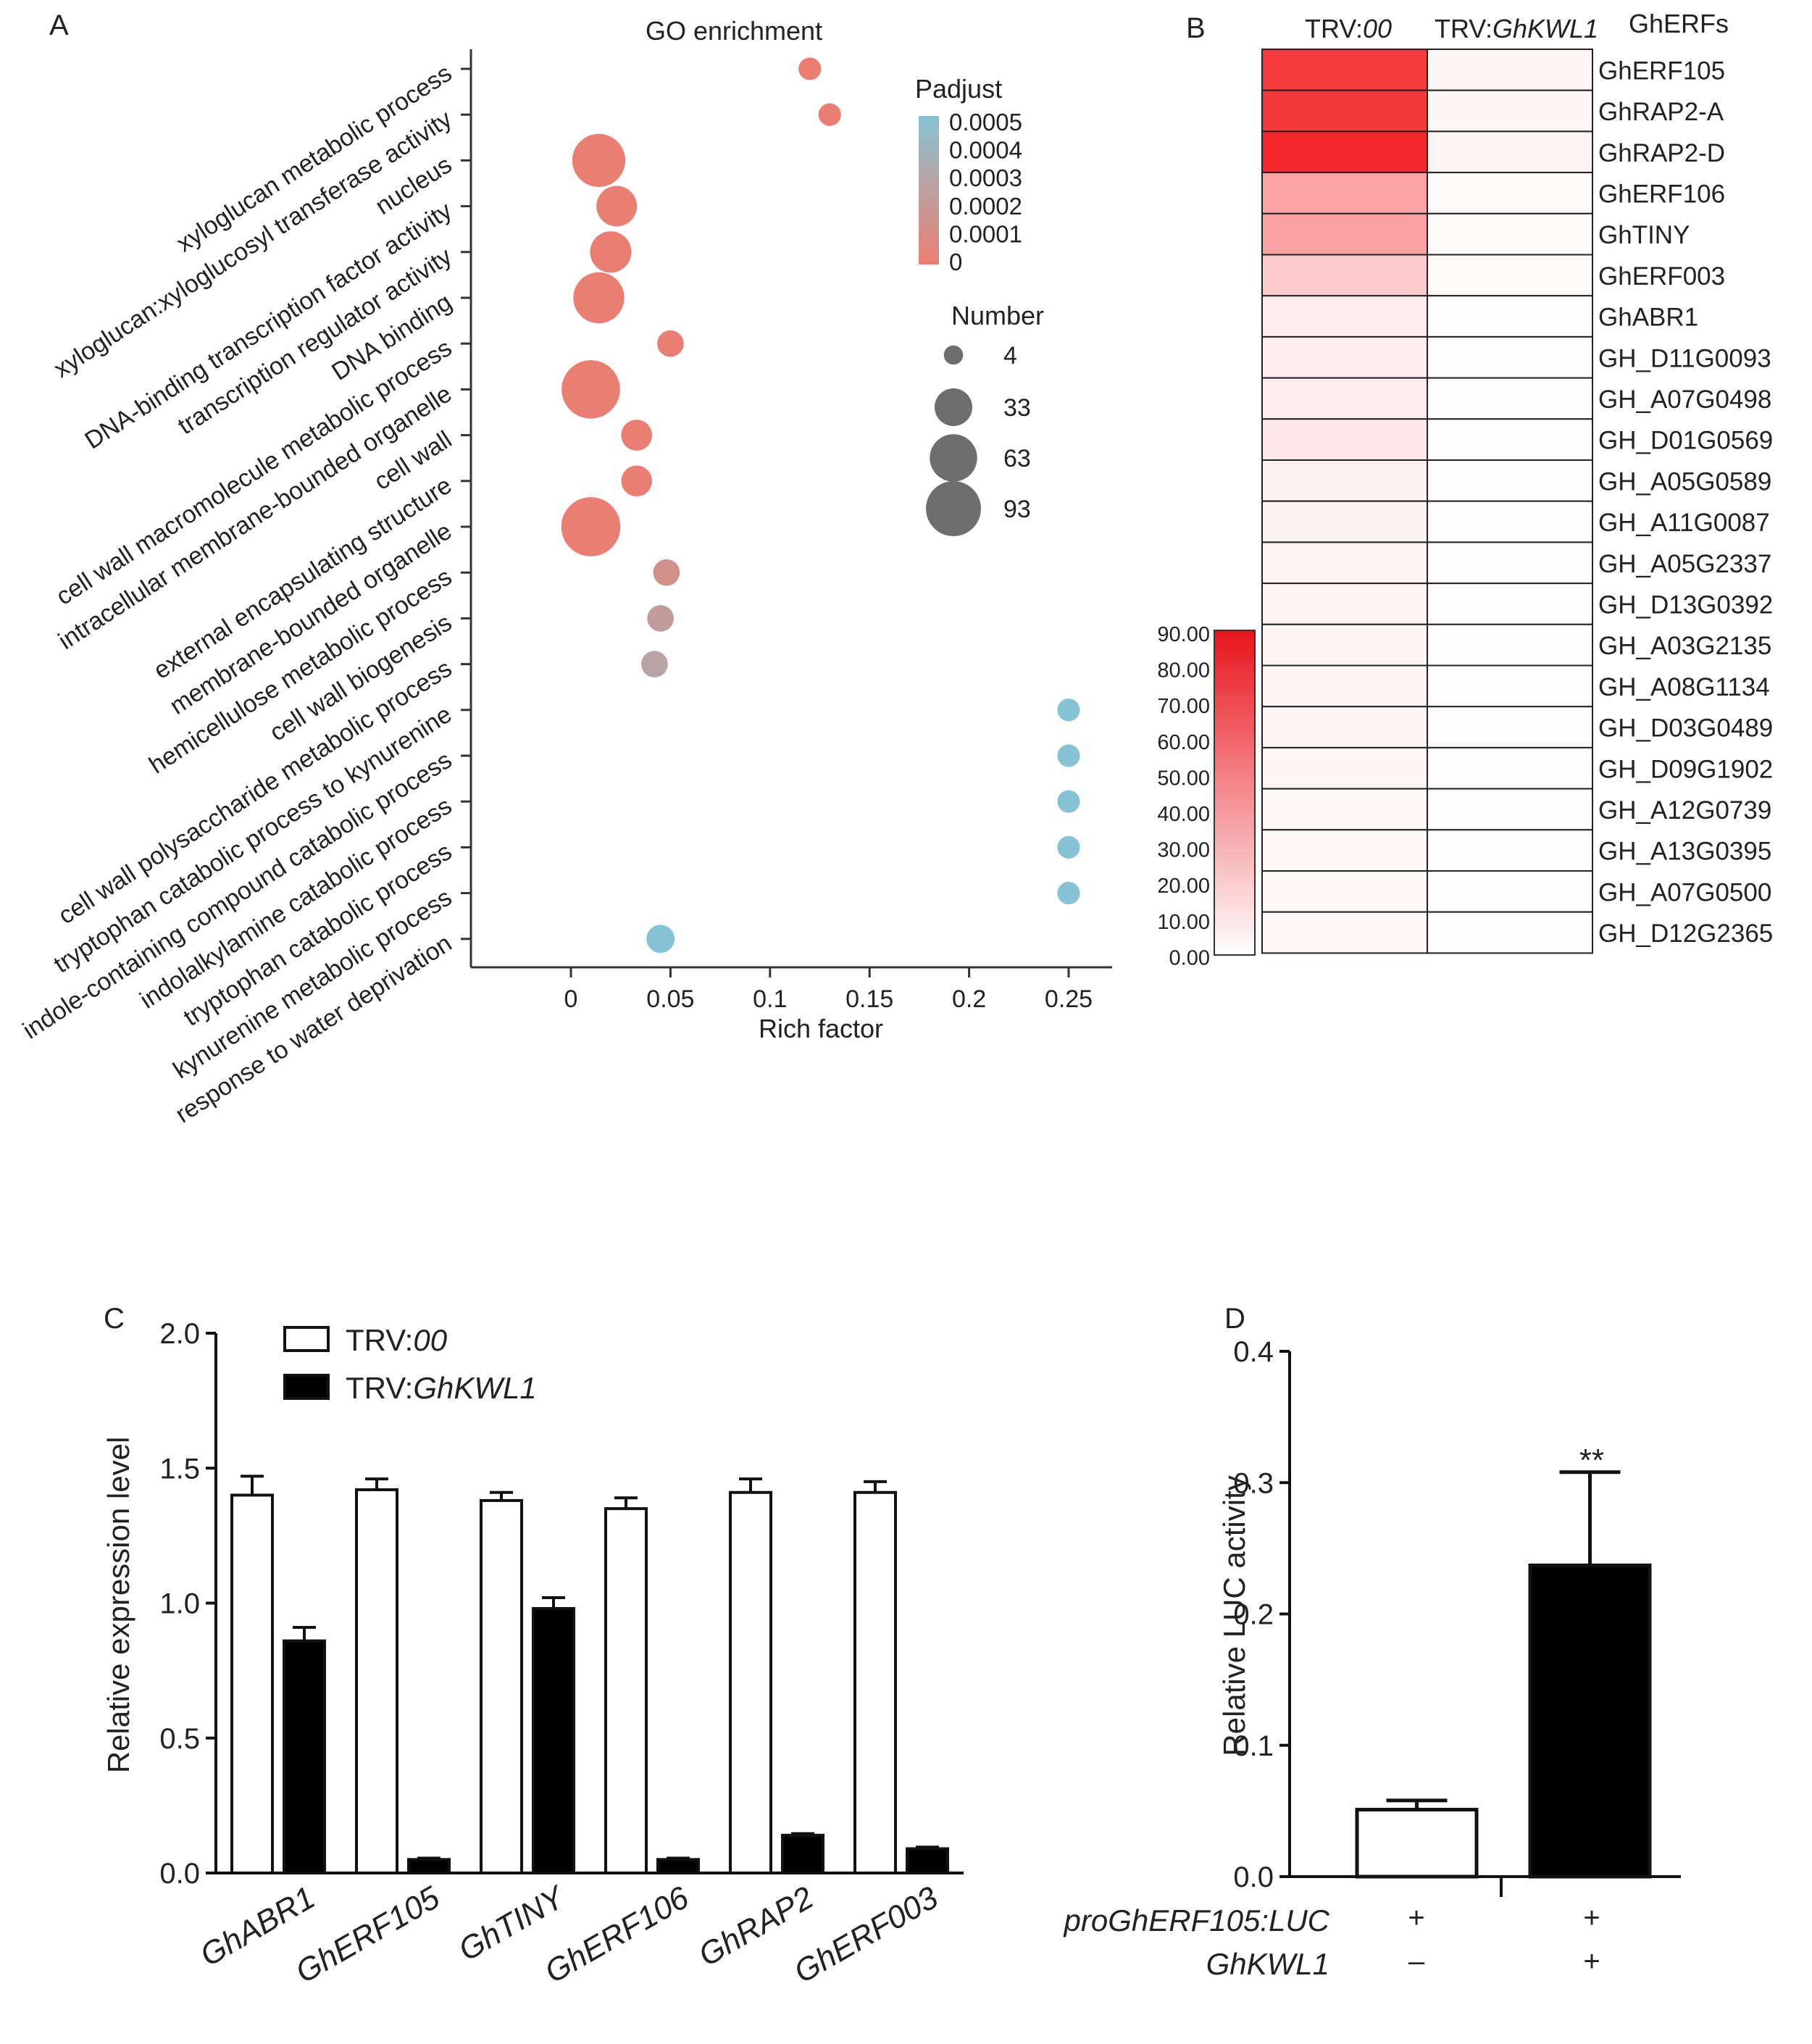  I want to click on panel-a-title: GO enrichment, so click(734, 31).